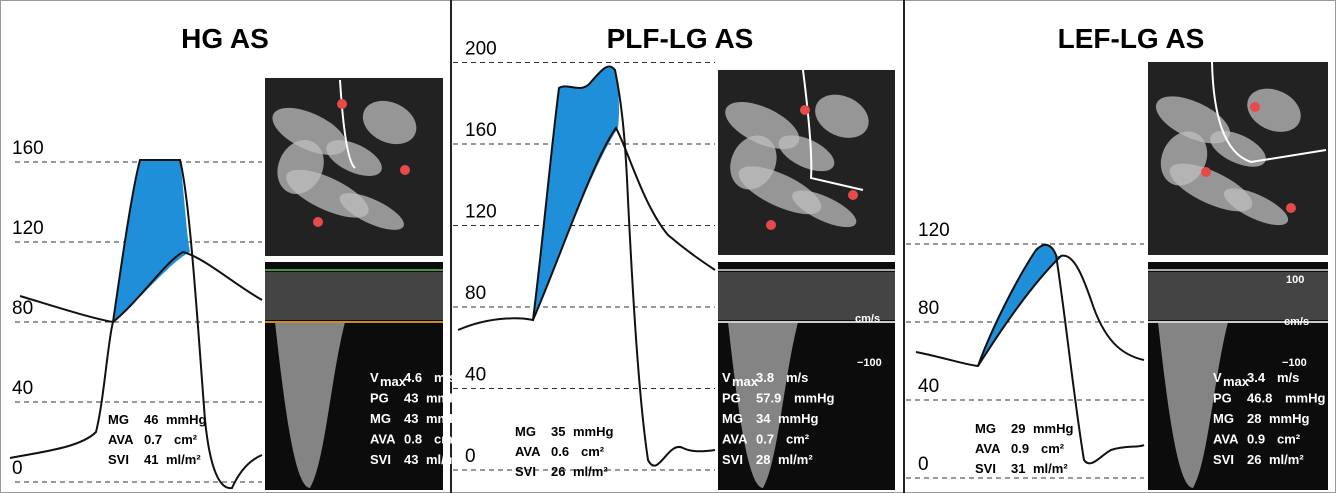 The width and height of the screenshot is (1336, 493). I want to click on stat-value: 34, so click(763, 418).